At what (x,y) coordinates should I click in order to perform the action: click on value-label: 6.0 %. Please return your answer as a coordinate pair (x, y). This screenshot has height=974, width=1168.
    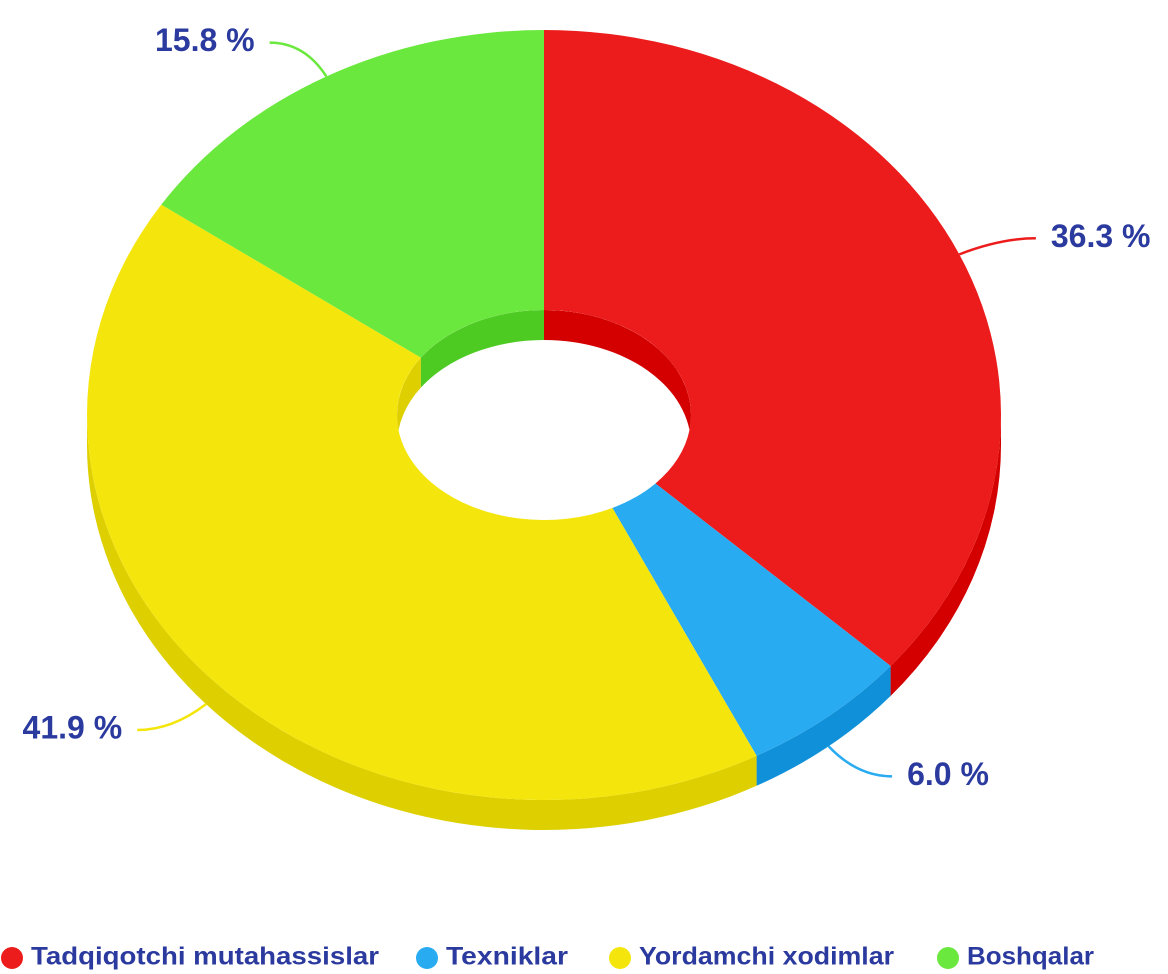
    Looking at the image, I should click on (948, 774).